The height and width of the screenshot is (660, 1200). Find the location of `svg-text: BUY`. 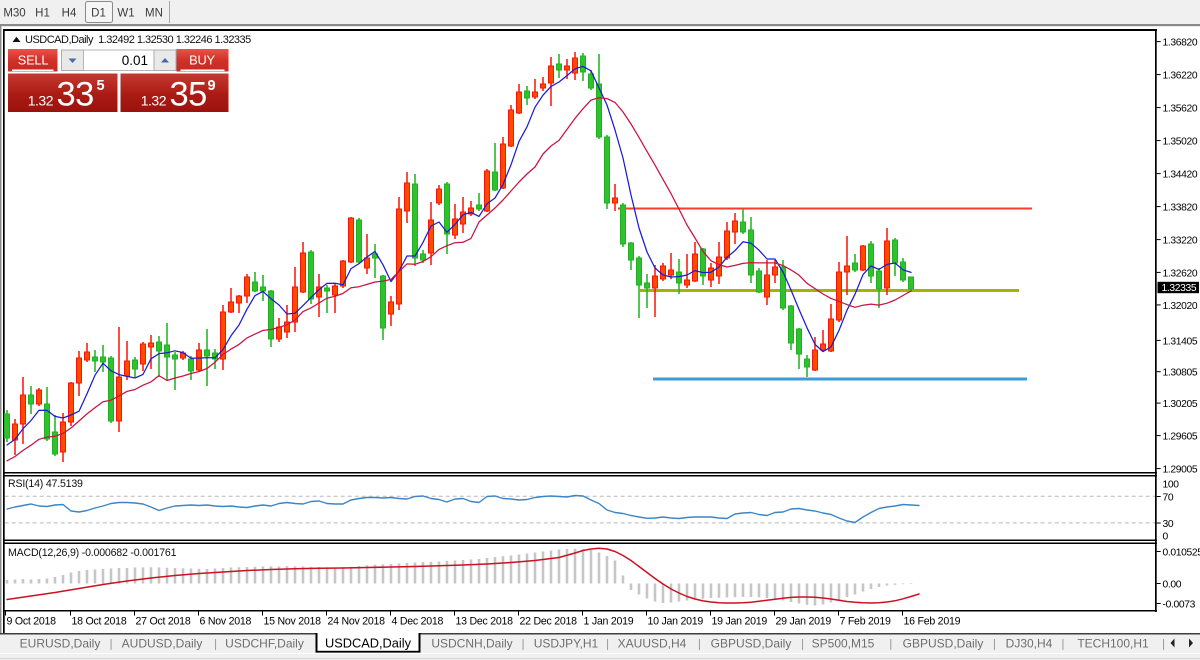

svg-text: BUY is located at coordinates (202, 60).